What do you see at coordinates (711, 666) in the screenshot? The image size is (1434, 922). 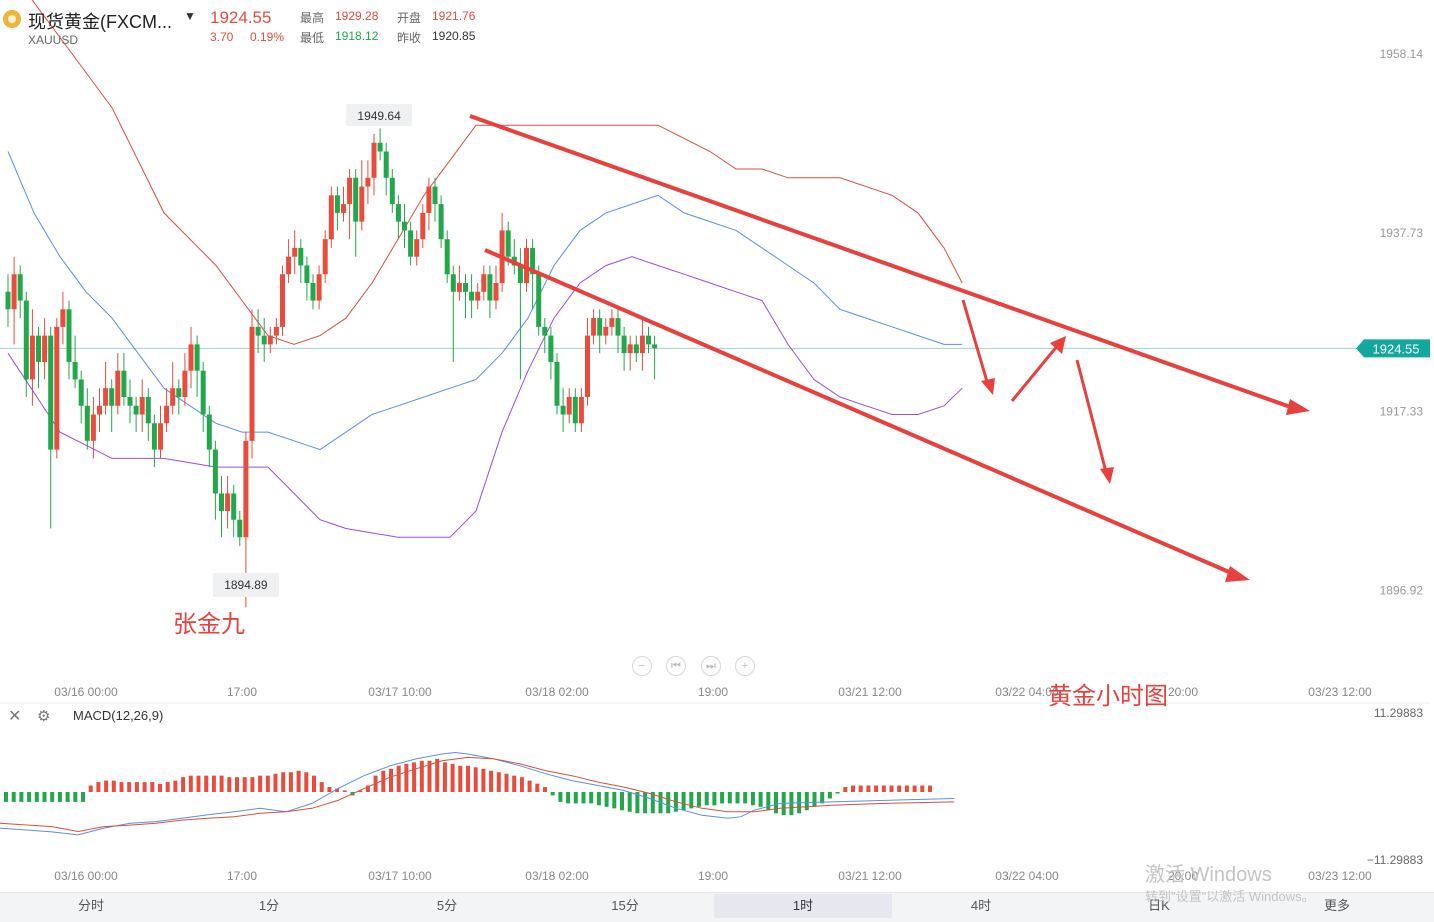 I see `step-forward-icon: ⏭` at bounding box center [711, 666].